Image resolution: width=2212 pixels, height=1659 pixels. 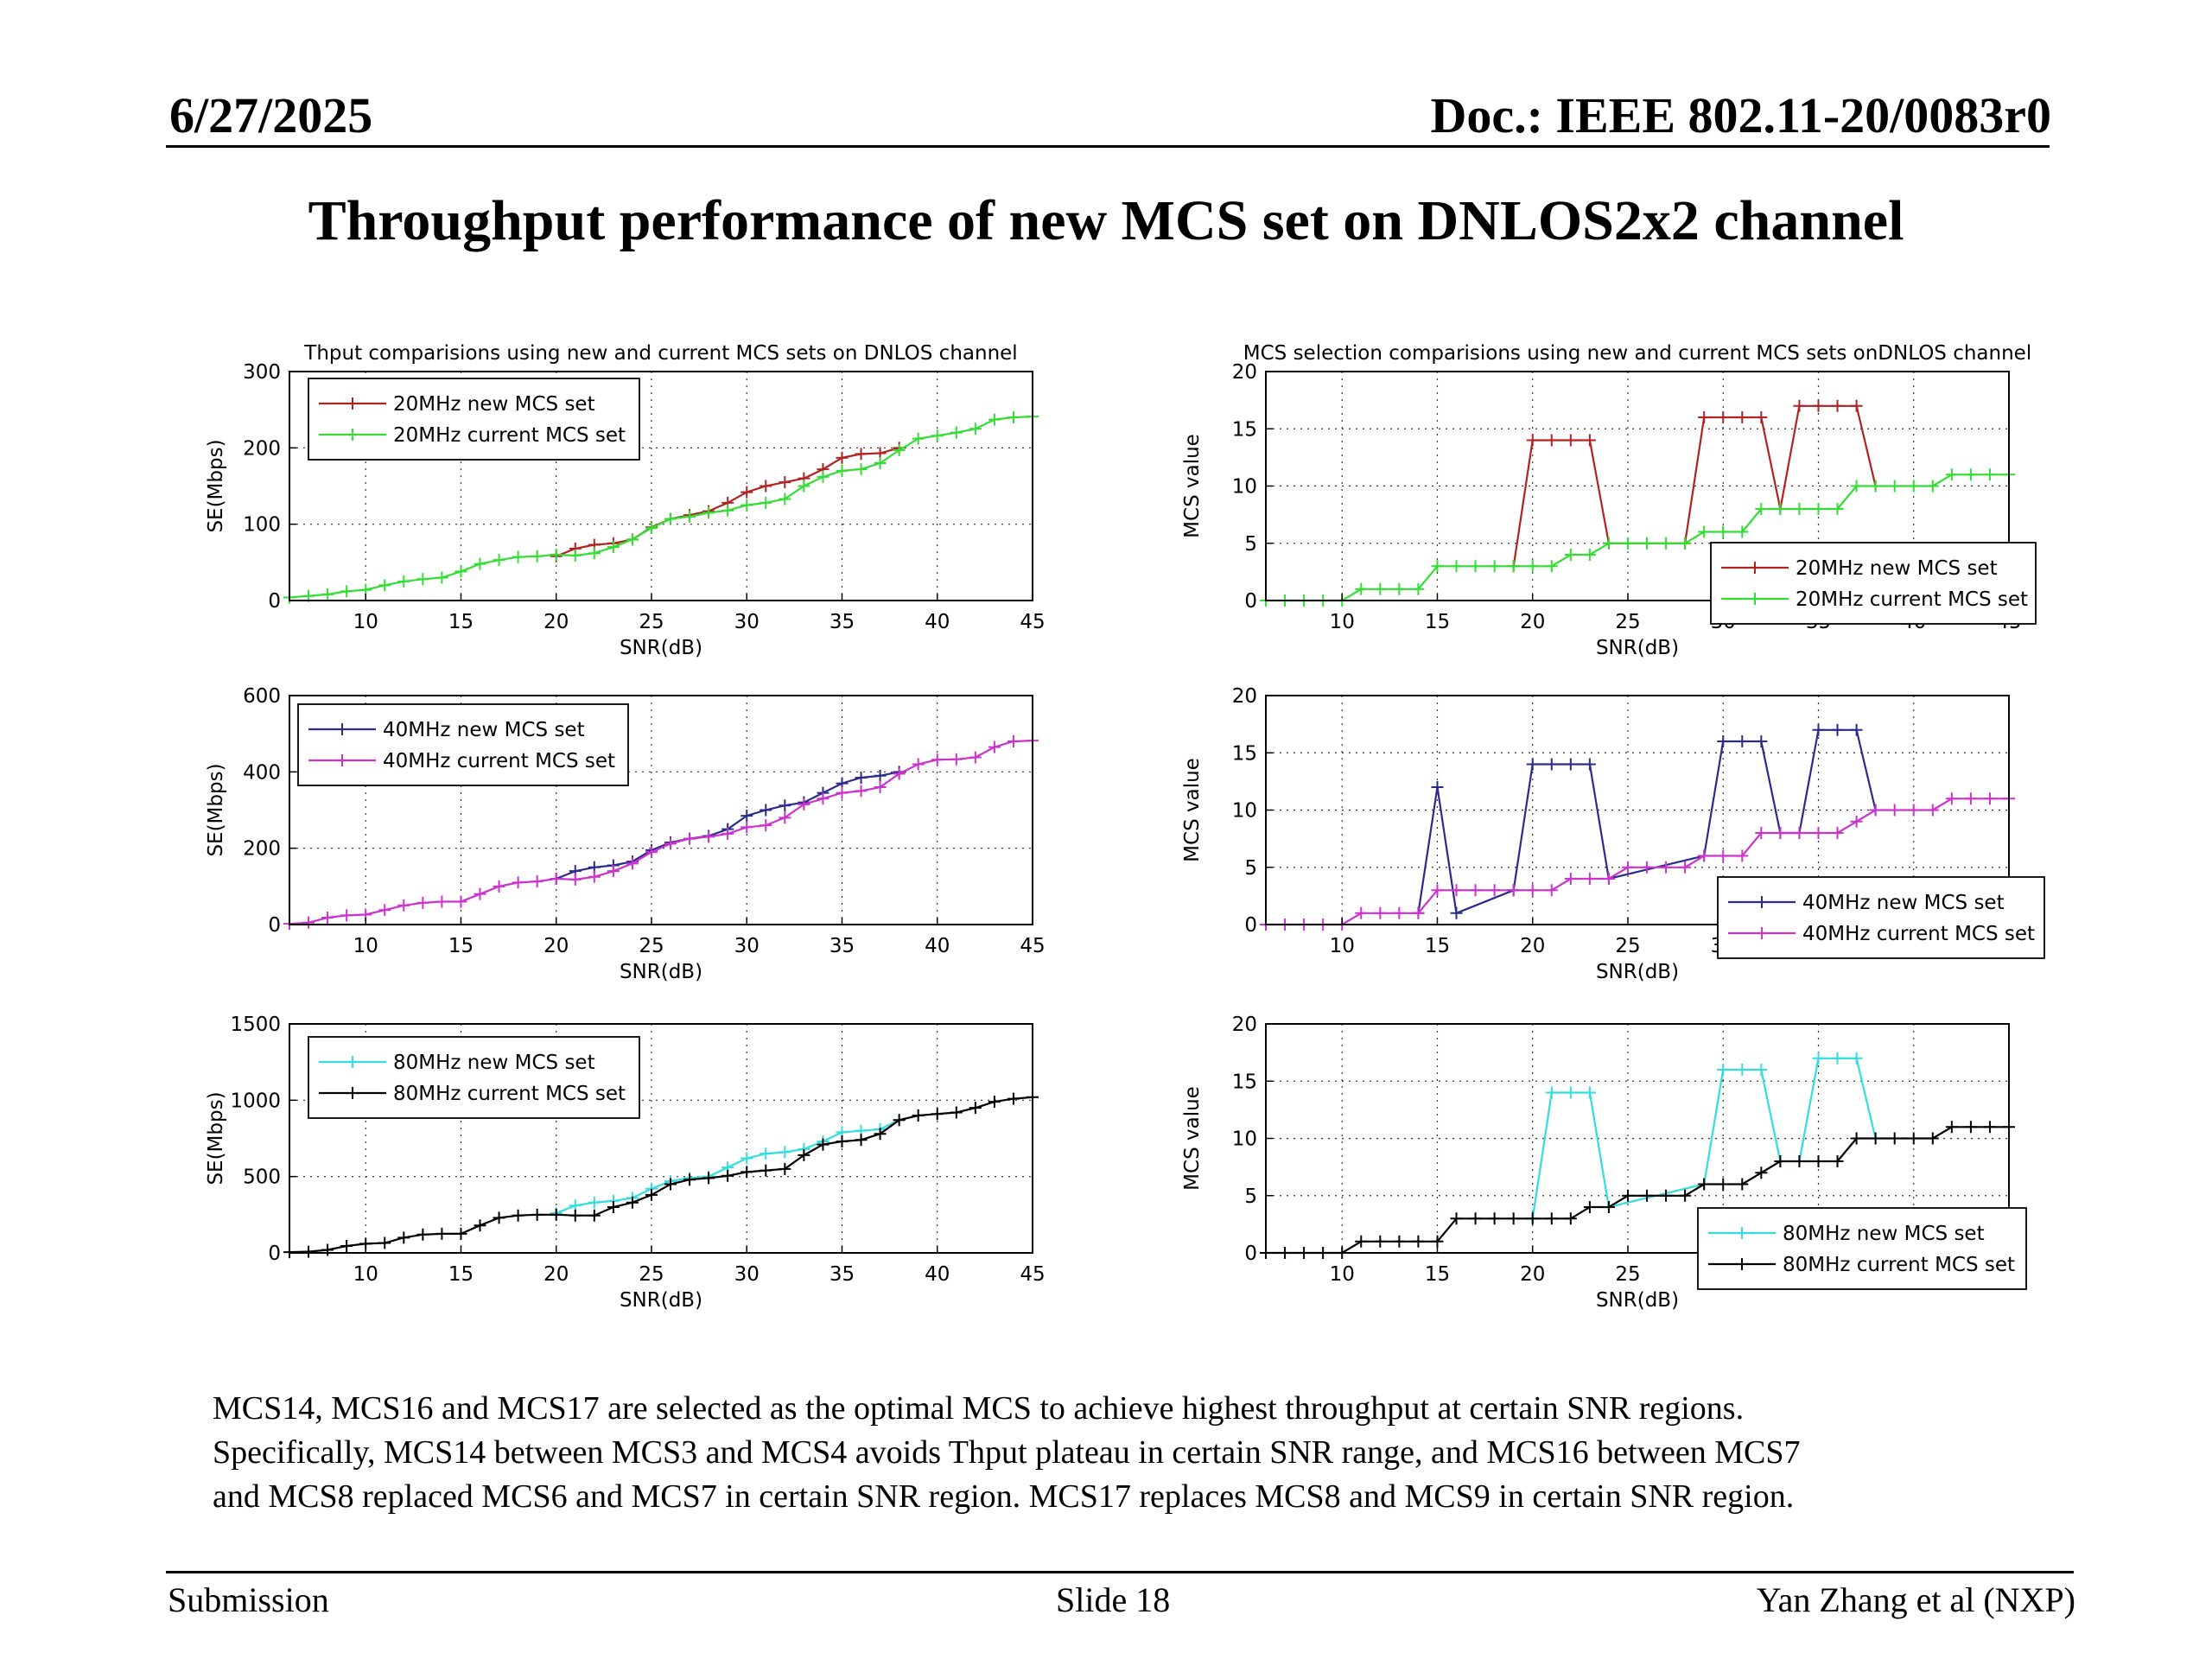 I want to click on mcs-20-ytick-label: 15, so click(x=1244, y=429).